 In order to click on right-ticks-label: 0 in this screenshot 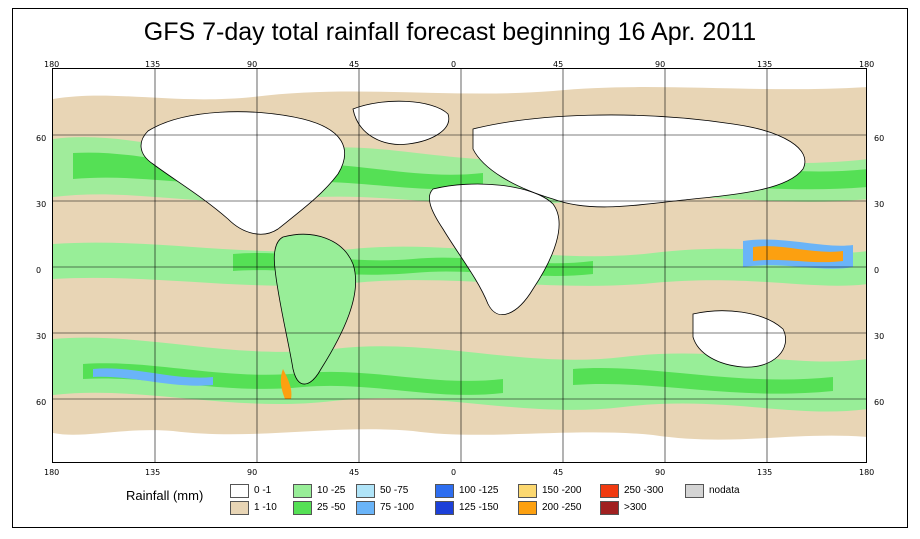, I will do `click(877, 270)`.